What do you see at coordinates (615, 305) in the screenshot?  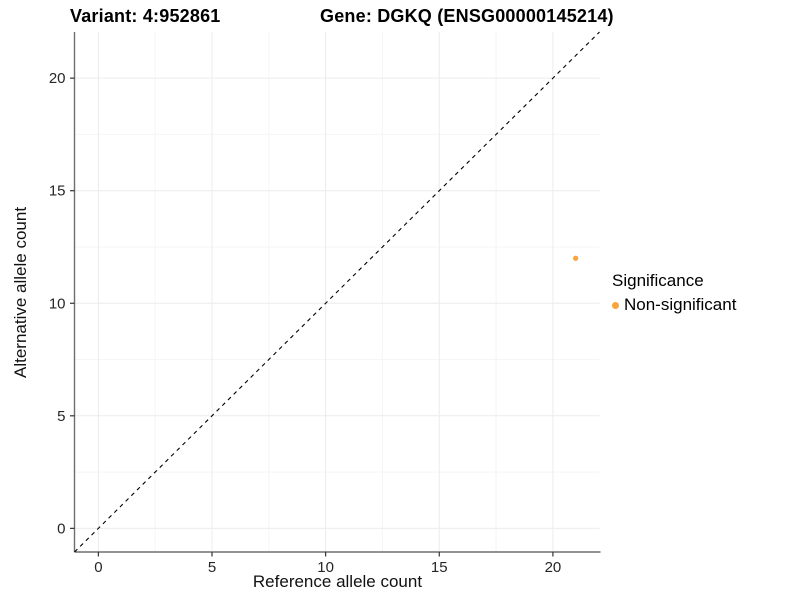 I see `legend-point-icon` at bounding box center [615, 305].